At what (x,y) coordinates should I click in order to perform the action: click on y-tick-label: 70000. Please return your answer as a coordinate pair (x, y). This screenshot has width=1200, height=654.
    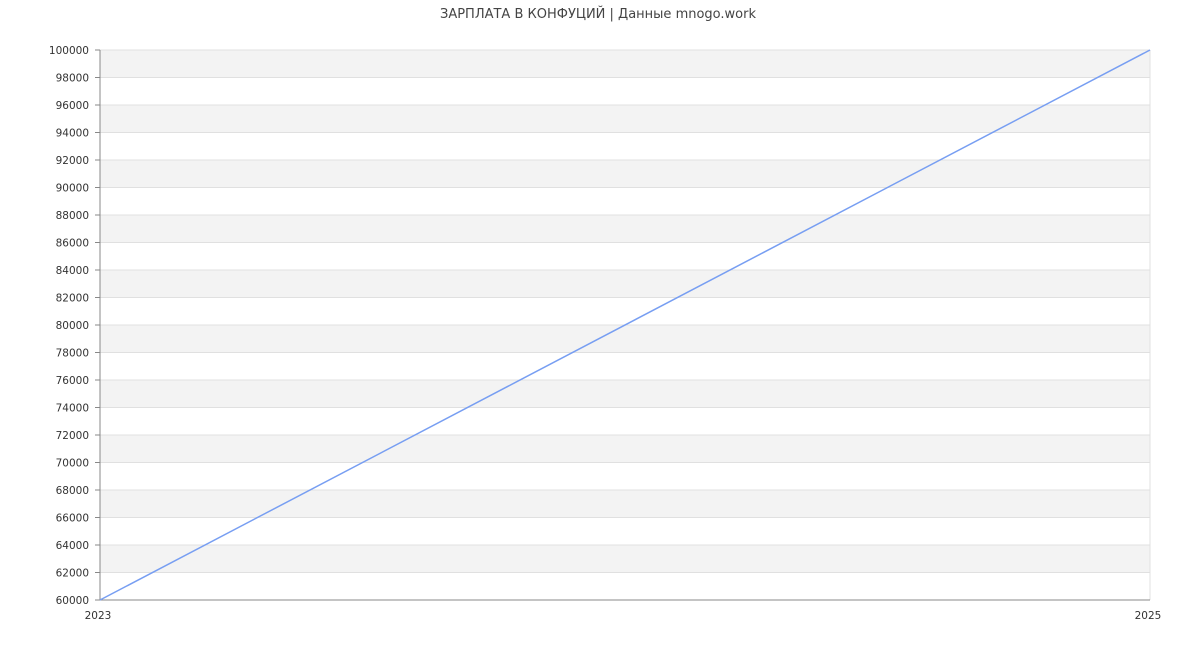
    Looking at the image, I should click on (72, 464).